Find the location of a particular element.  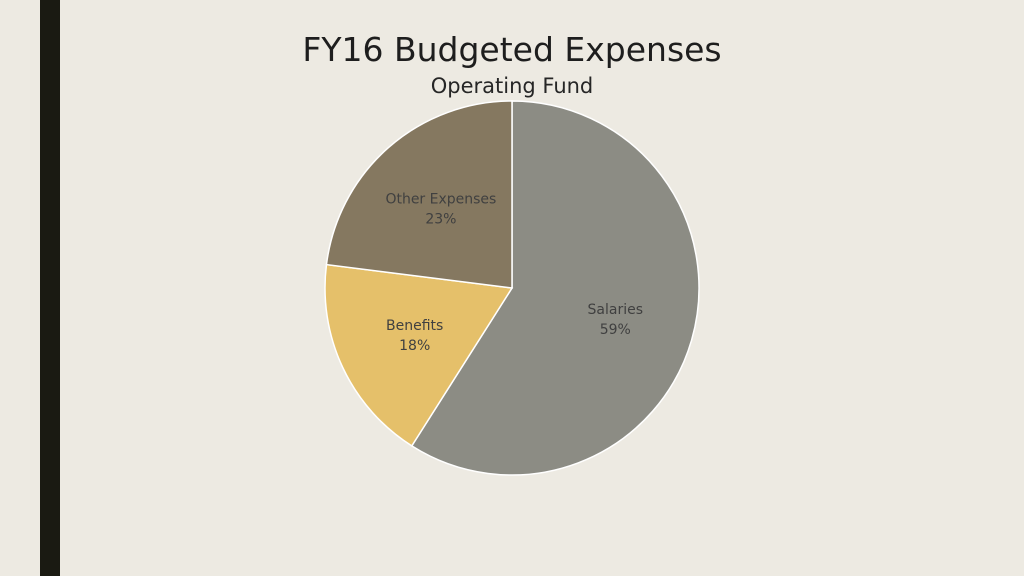

pie-slice-other-expenses is located at coordinates (419, 194).